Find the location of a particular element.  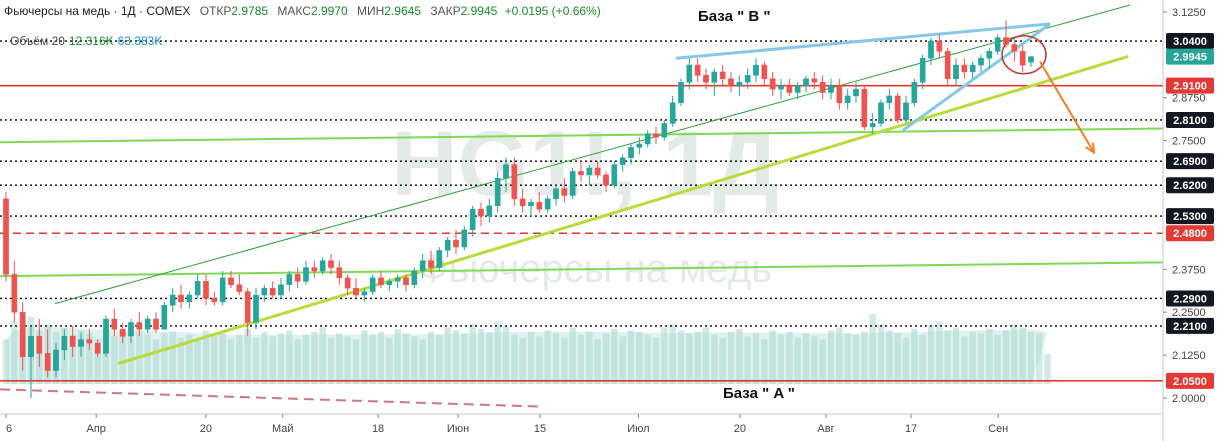

price-tick-label: 2.2500 is located at coordinates (1189, 313).